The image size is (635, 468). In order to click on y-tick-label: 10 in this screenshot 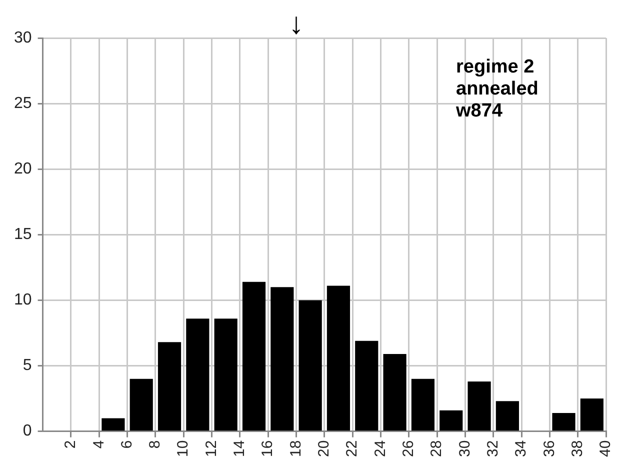, I will do `click(23, 300)`.